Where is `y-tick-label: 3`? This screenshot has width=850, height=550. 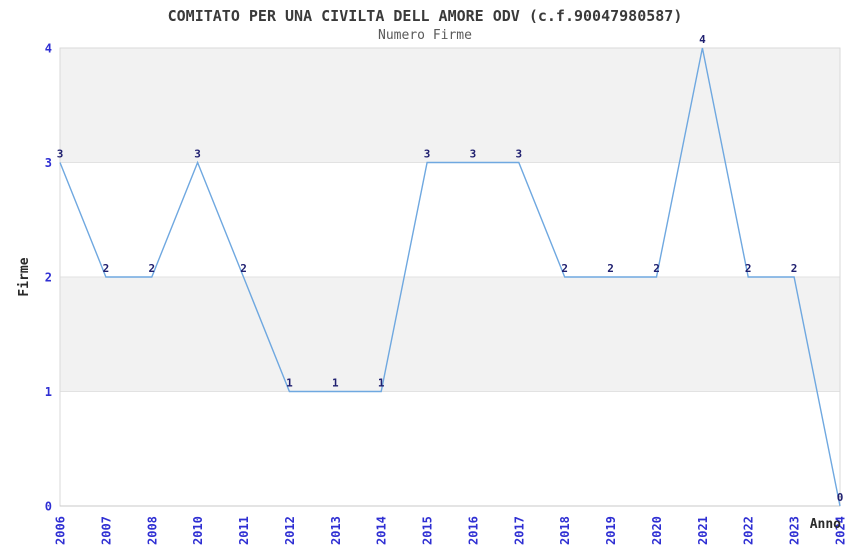 y-tick-label: 3 is located at coordinates (48, 163).